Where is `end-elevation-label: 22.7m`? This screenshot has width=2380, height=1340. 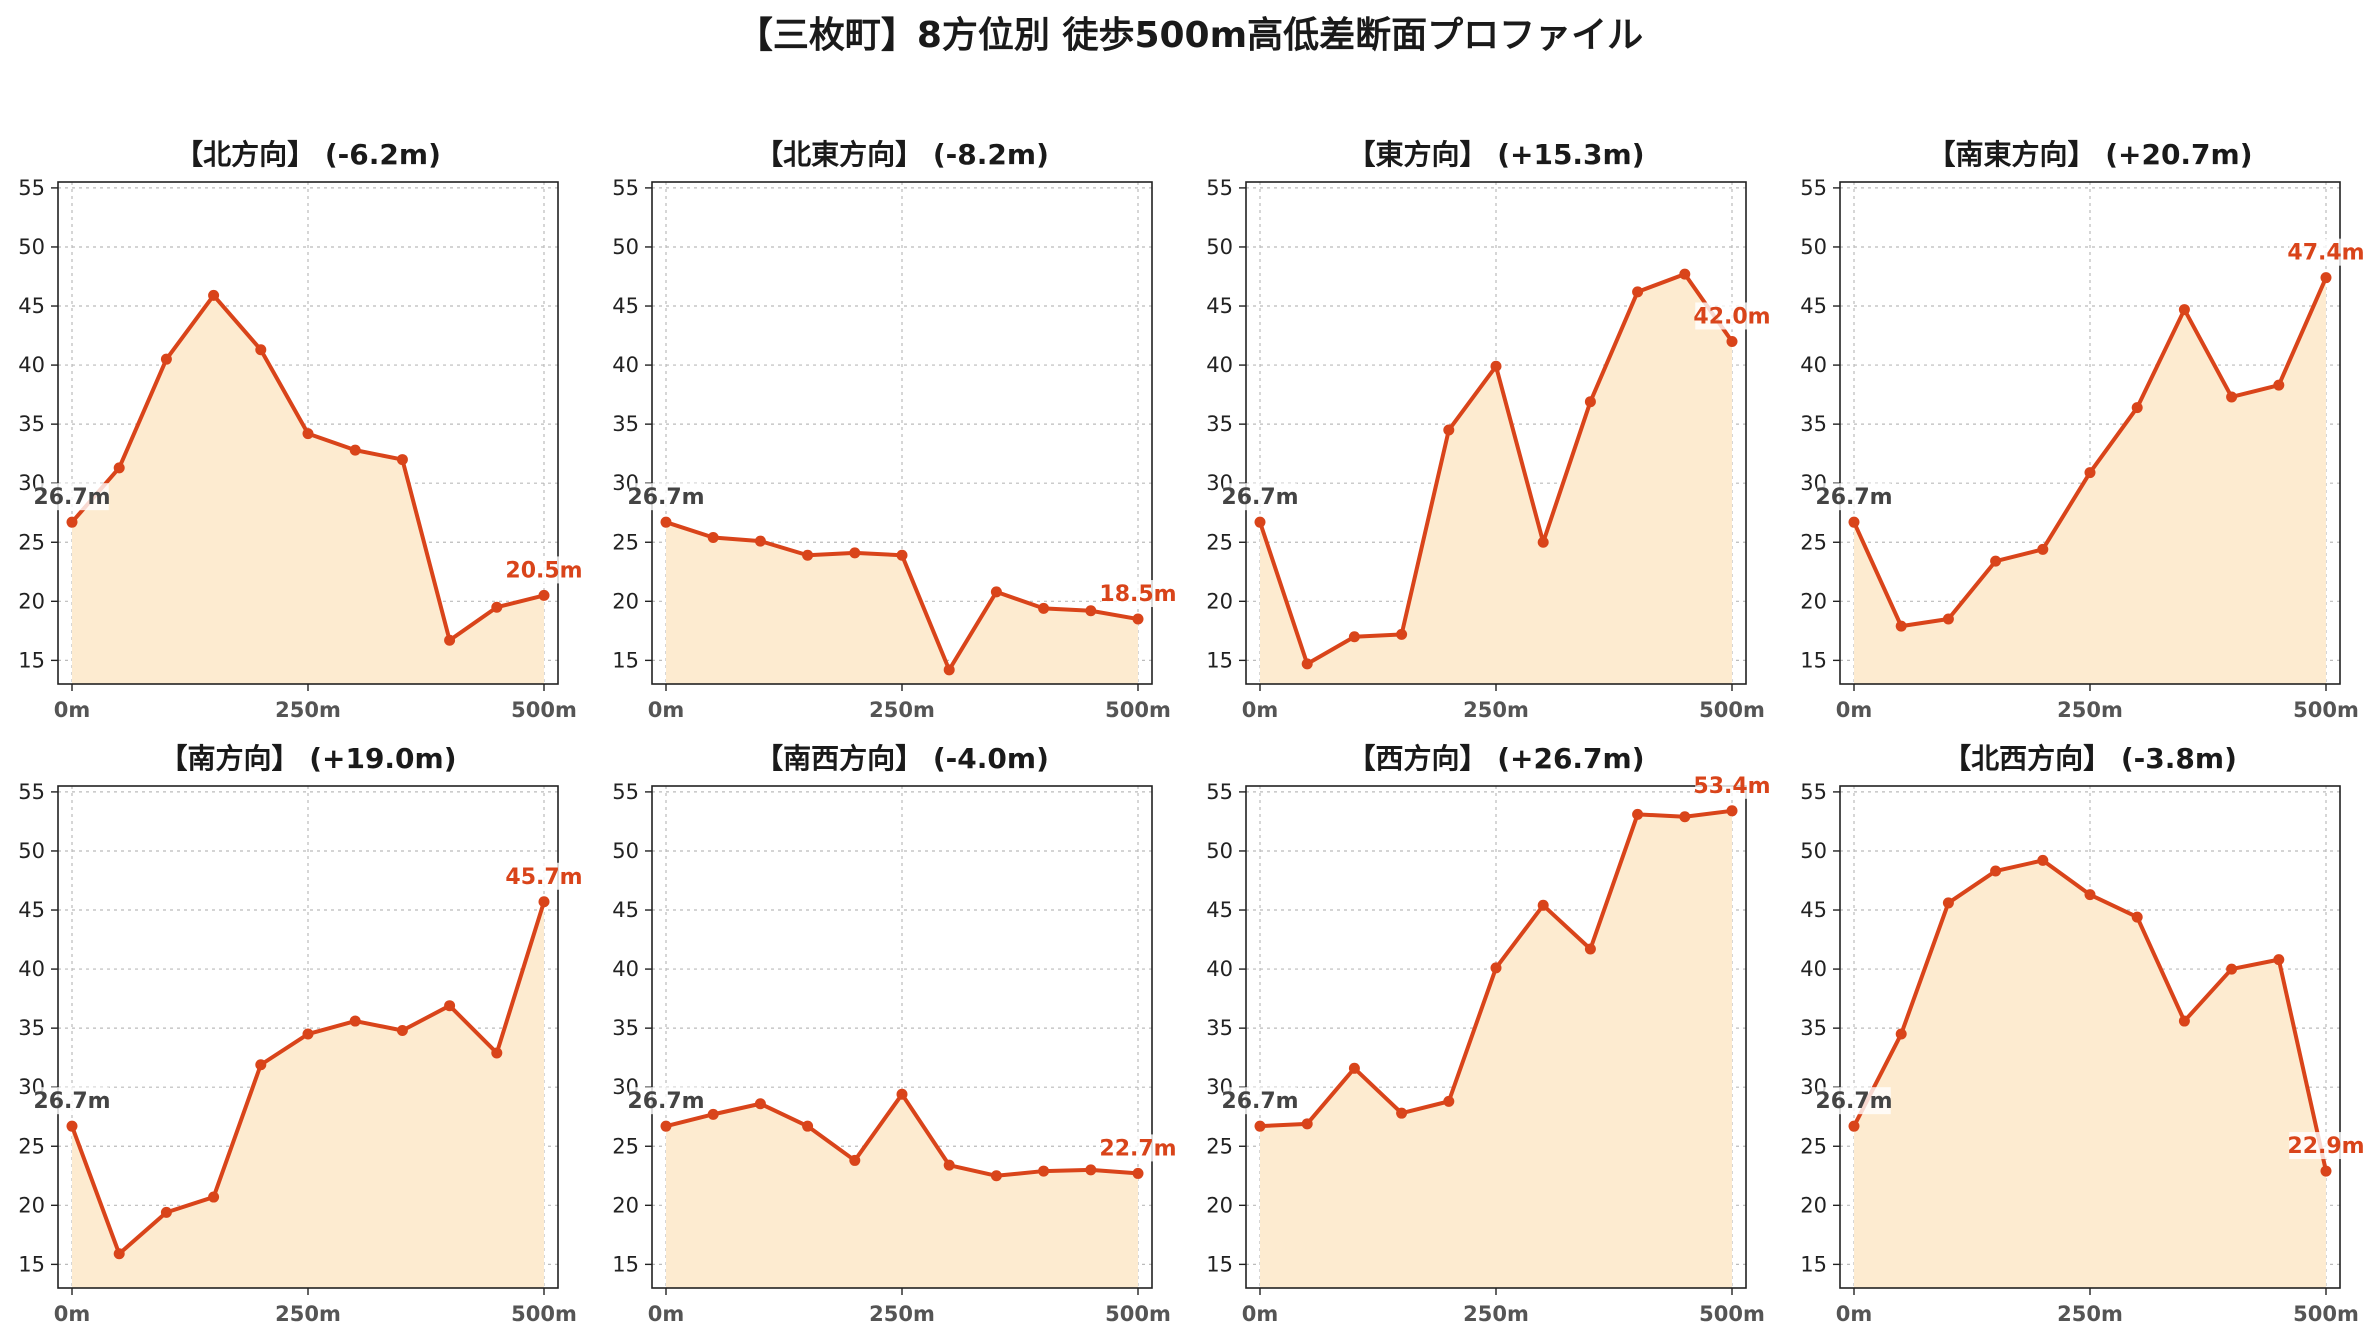 end-elevation-label: 22.7m is located at coordinates (1137, 1148).